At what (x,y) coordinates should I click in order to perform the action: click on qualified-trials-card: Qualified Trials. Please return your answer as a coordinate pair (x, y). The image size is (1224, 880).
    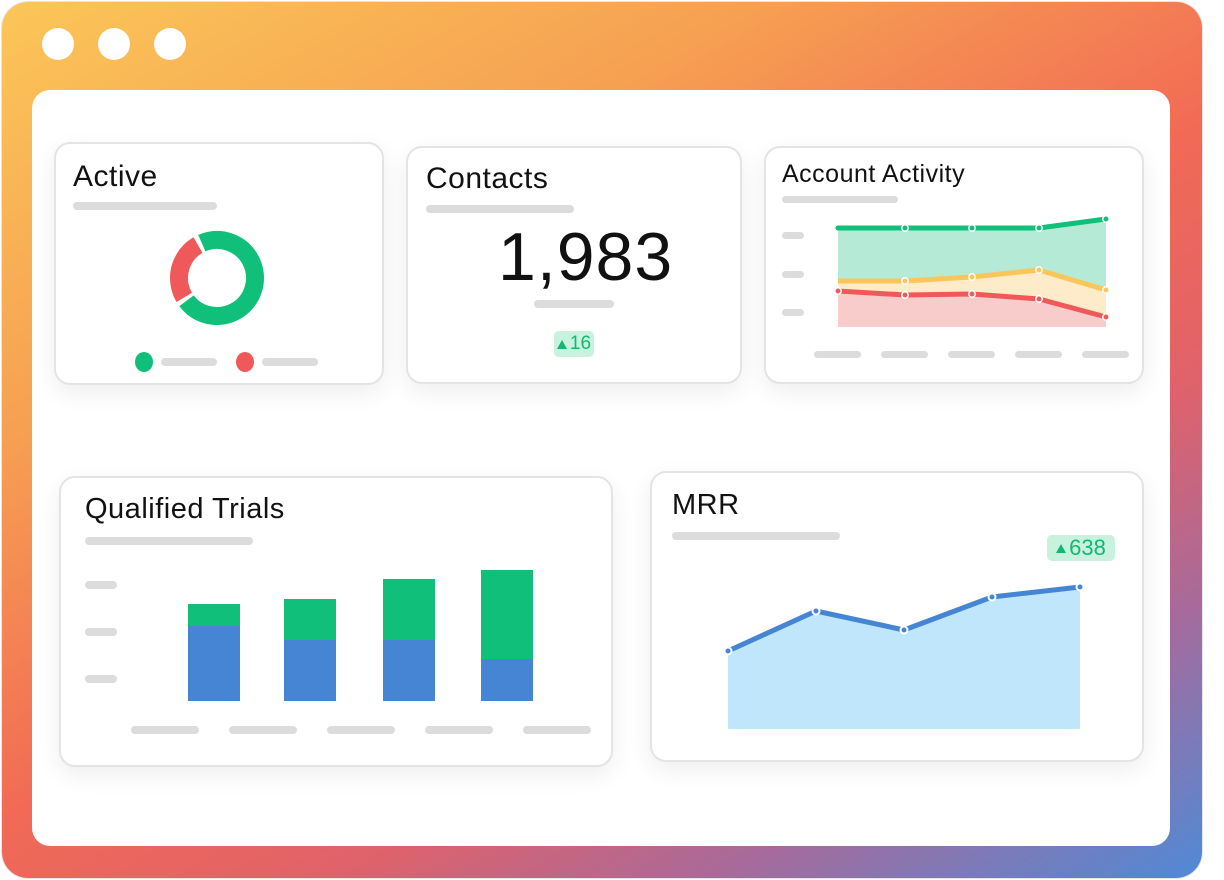
    Looking at the image, I should click on (336, 621).